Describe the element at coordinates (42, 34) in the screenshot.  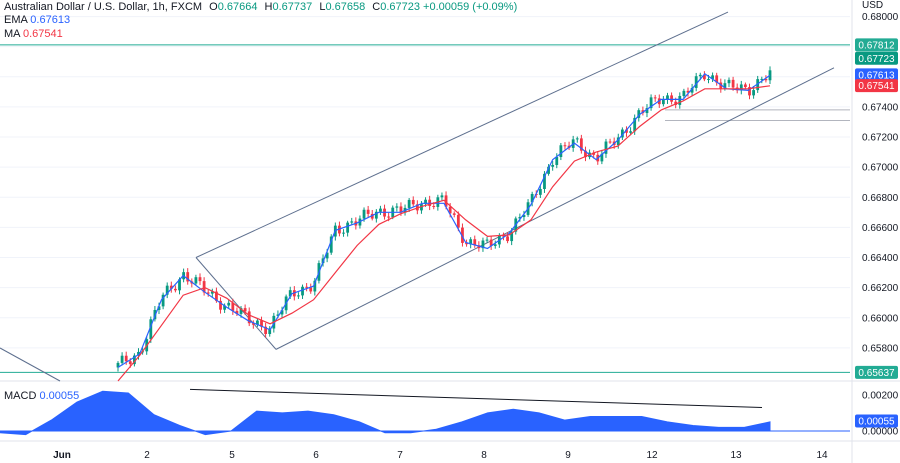
I see `ma-value: 0.67541` at that location.